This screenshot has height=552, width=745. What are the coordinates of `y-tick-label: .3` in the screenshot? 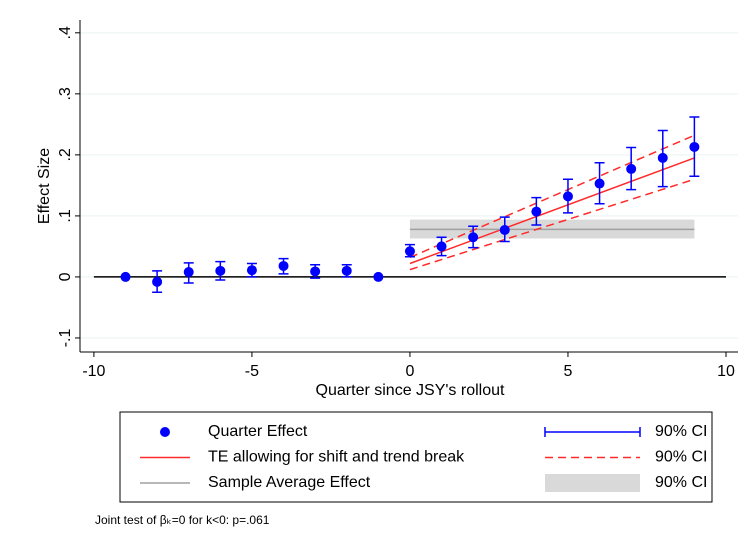 It's located at (65, 93).